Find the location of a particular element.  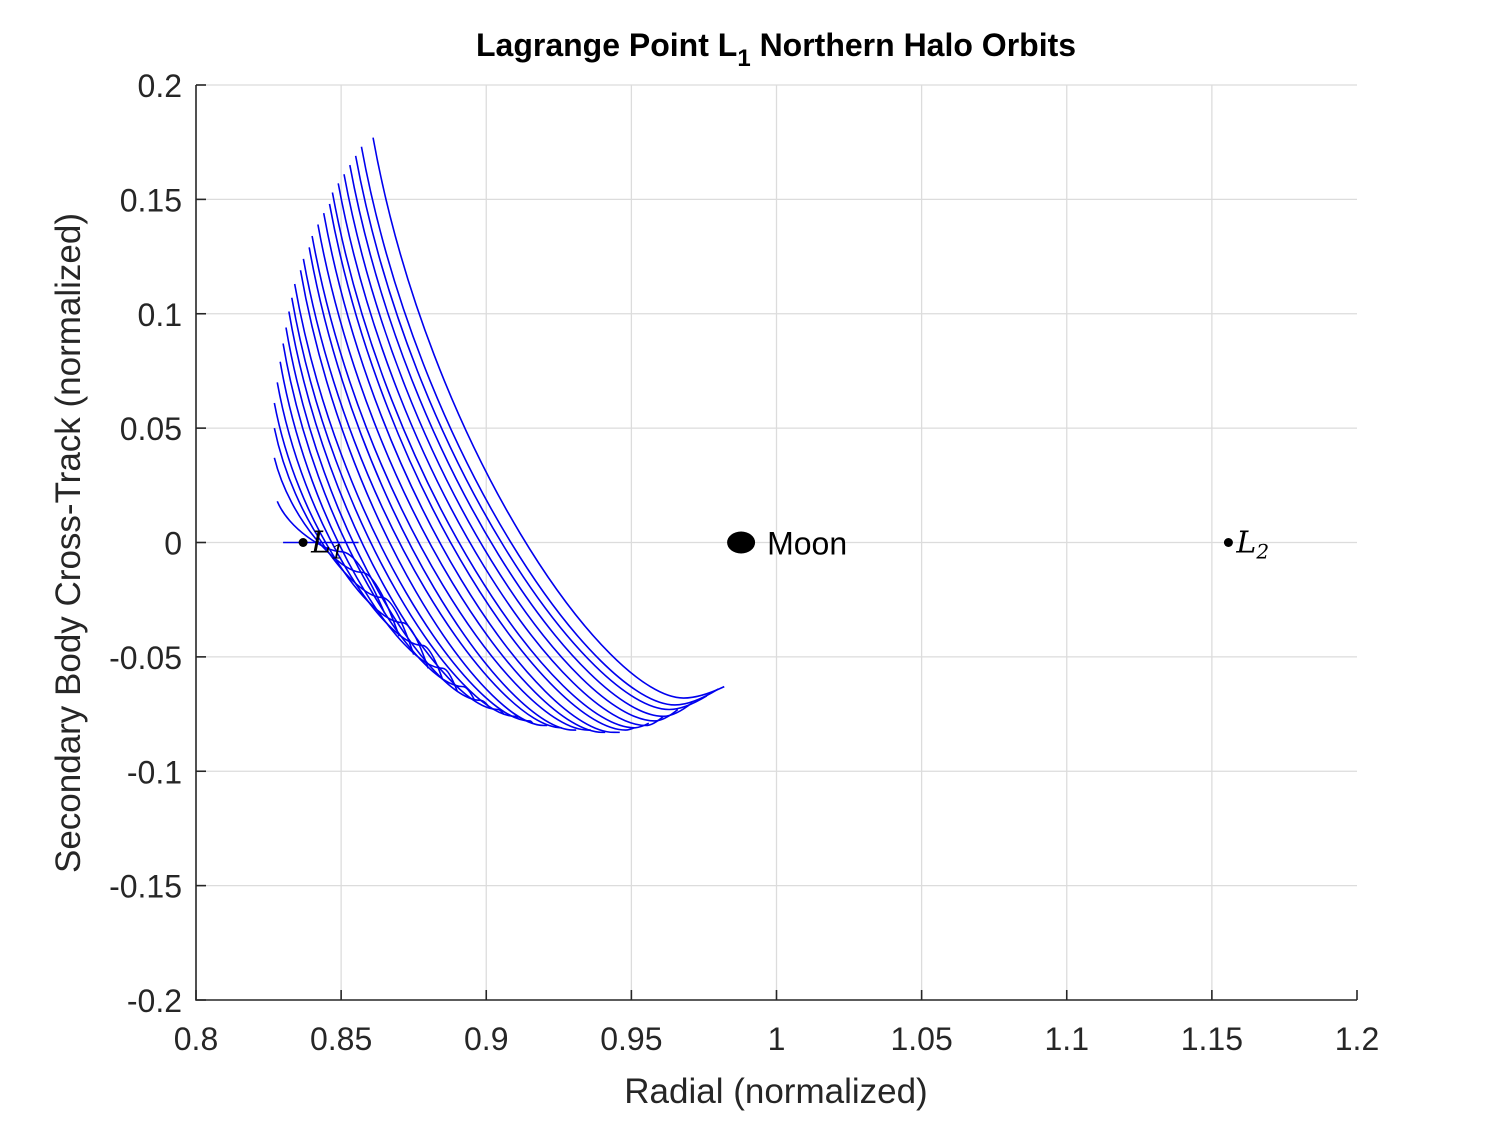

chart-title-suffix: Northern Halo Orbits is located at coordinates (913, 45).